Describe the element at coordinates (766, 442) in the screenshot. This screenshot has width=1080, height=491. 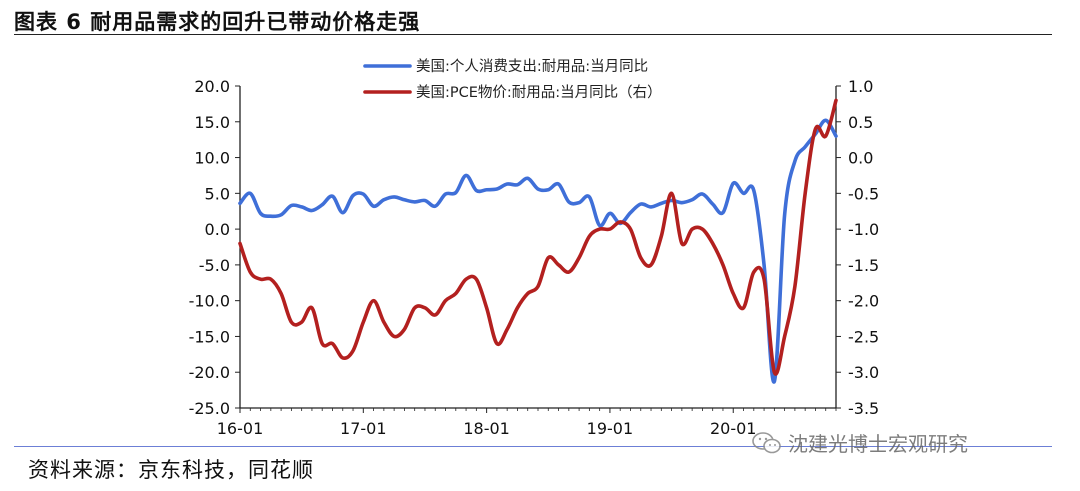
I see `wechat-icon` at that location.